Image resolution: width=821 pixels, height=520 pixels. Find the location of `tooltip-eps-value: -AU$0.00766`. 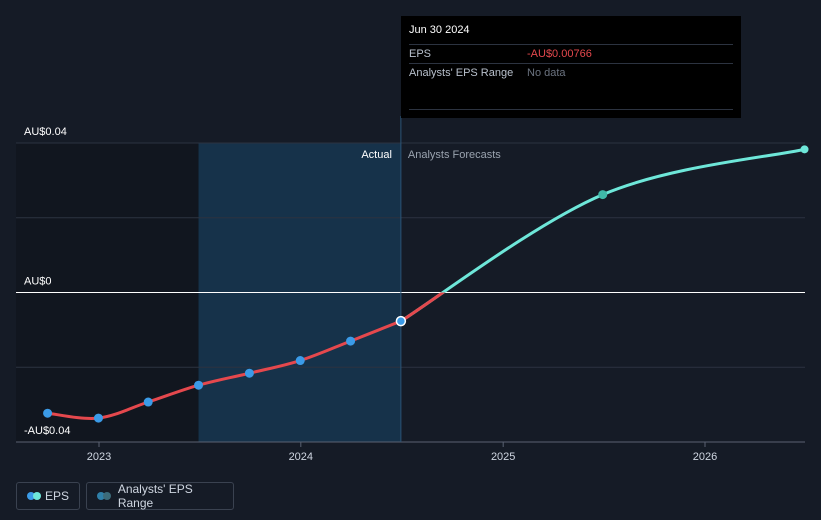

tooltip-eps-value: -AU$0.00766 is located at coordinates (559, 54).